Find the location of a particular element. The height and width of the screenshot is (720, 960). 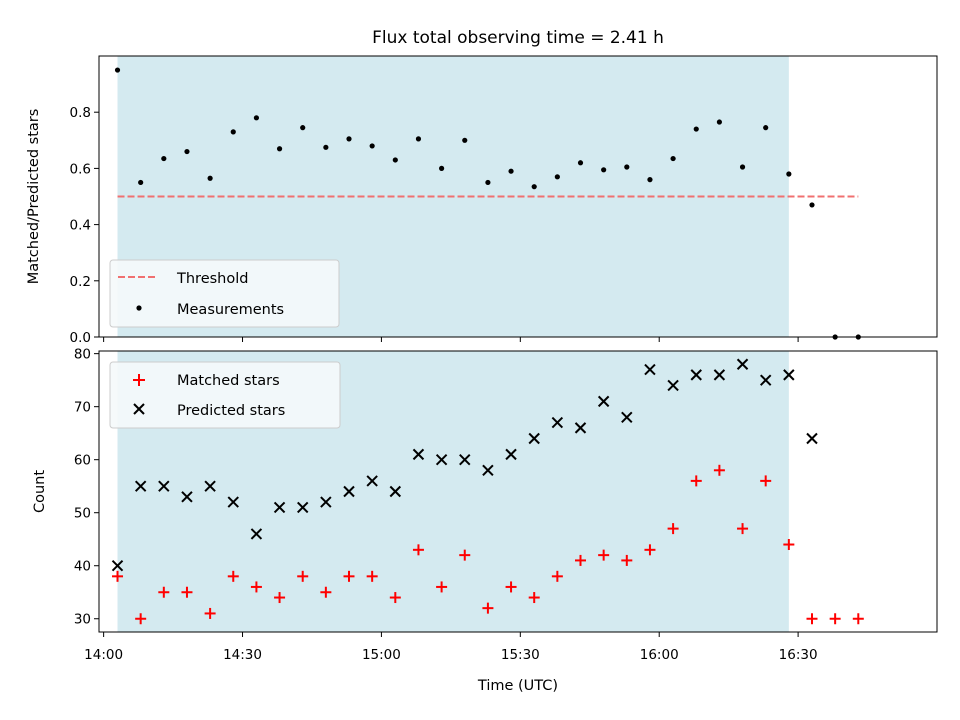

top-legend: Threshold Measurements is located at coordinates (224, 293).